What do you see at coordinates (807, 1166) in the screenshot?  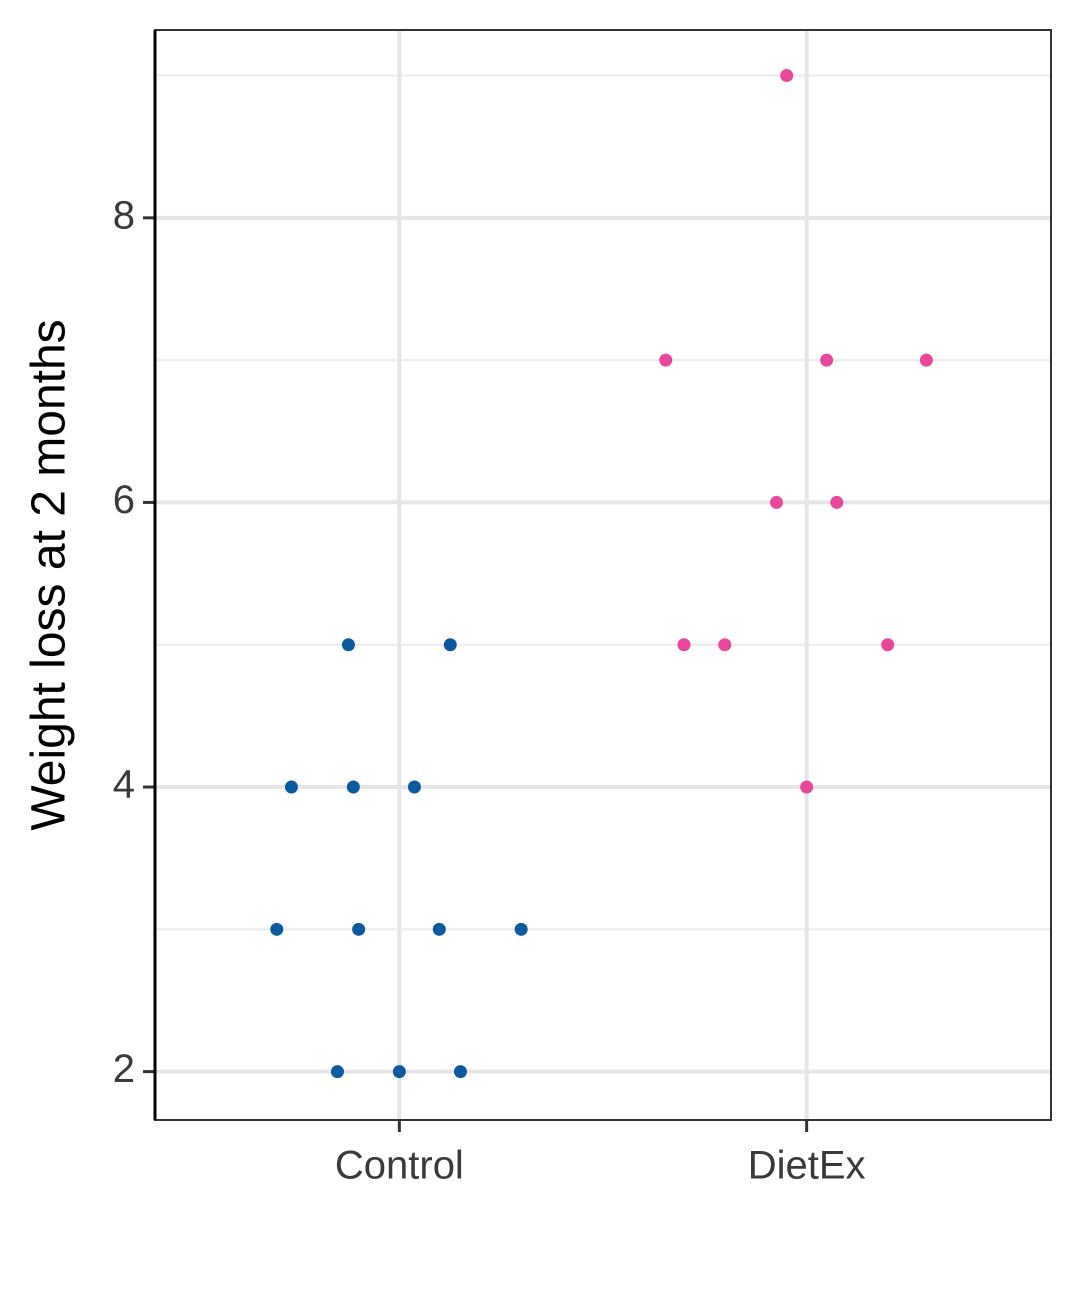 I see `x-tick-label: DietEx` at bounding box center [807, 1166].